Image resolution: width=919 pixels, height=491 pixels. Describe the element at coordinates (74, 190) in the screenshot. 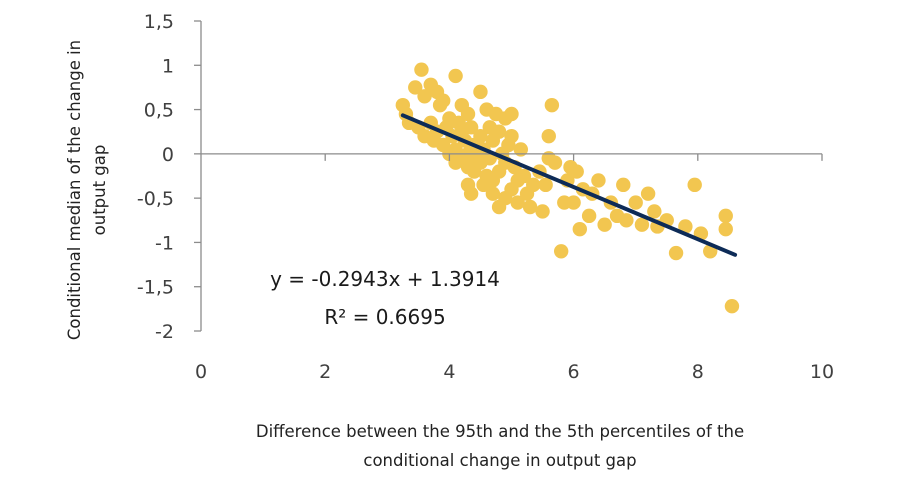

I see `y-axis-title-line-1: Conditional median of the change in` at that location.